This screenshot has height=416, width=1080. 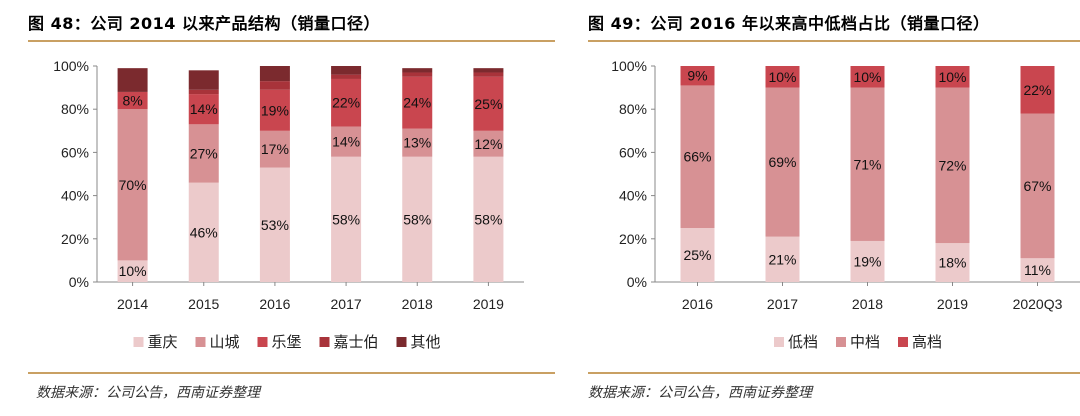 I want to click on data-label: 12%, so click(x=488, y=144).